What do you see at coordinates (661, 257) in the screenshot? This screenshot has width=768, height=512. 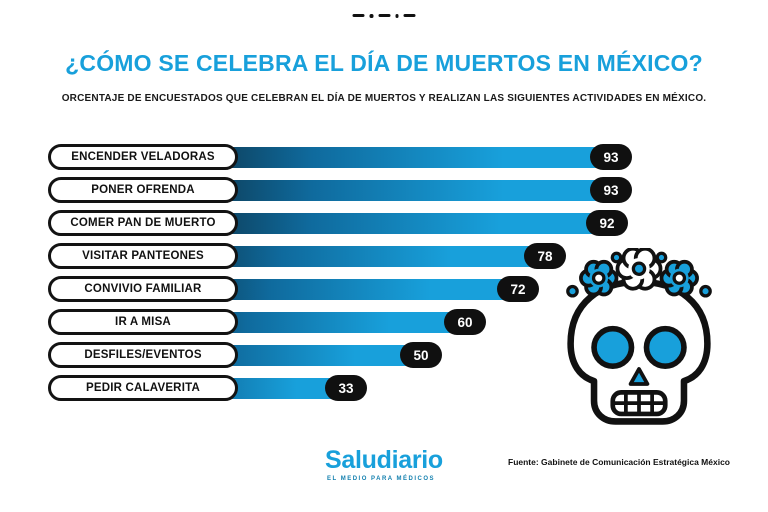 I see `flower-bud-top-right` at bounding box center [661, 257].